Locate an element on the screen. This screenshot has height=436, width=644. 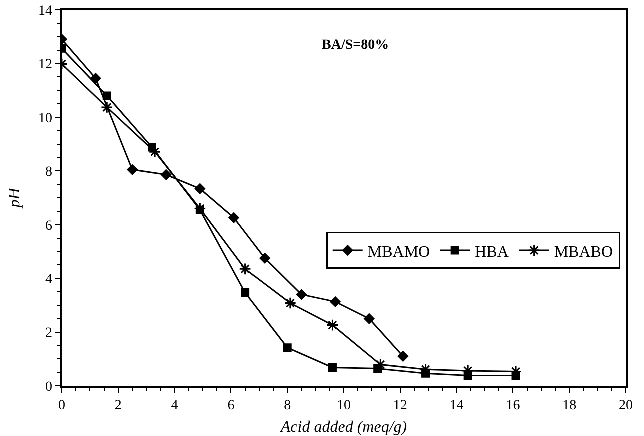
y-tick-label: 12 is located at coordinates (45, 65).